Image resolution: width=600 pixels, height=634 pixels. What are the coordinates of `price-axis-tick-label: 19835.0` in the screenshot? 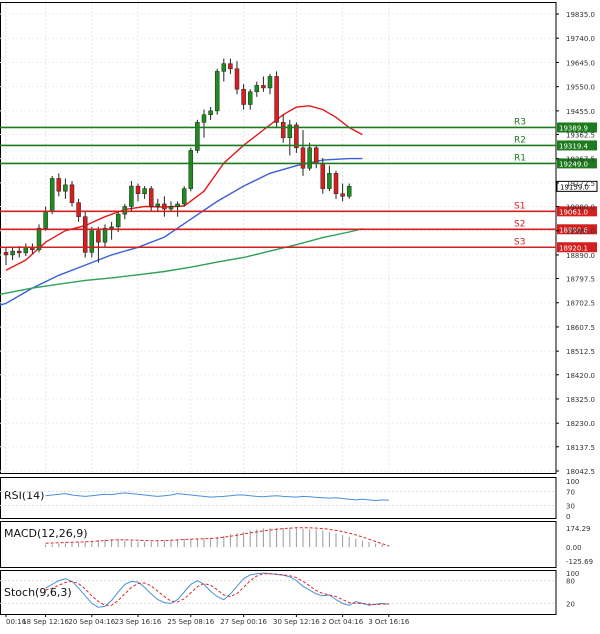 It's located at (580, 15).